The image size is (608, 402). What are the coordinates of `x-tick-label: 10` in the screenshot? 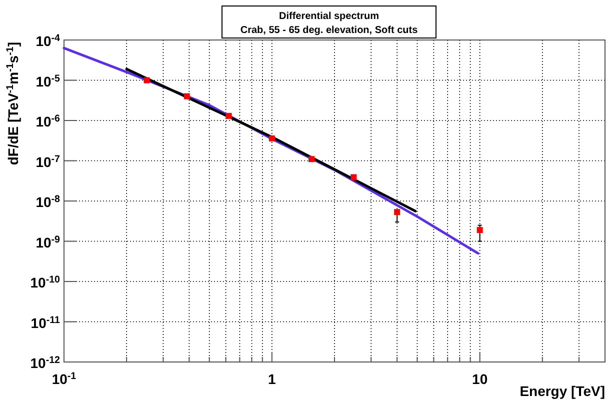 It's located at (480, 379).